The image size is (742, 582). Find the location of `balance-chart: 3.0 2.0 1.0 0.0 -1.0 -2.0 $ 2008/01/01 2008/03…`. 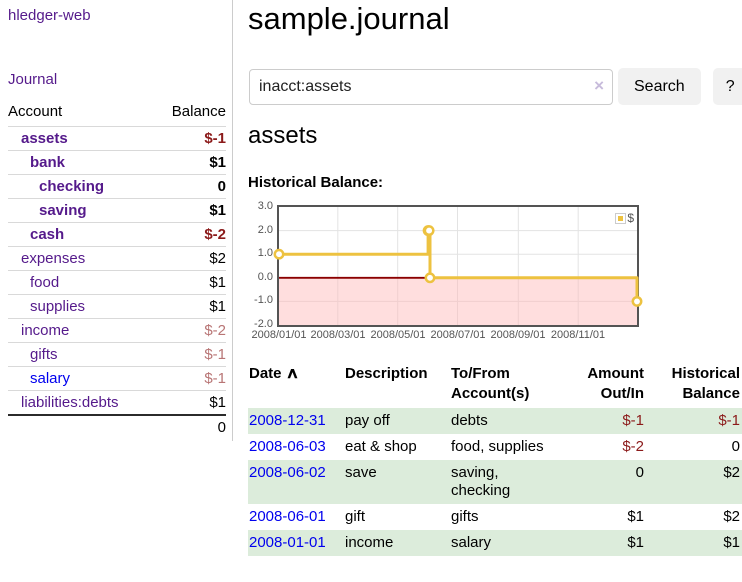

balance-chart: 3.0 2.0 1.0 0.0 -1.0 -2.0 $ 2008/01/01 2008/03… is located at coordinates (458, 272).